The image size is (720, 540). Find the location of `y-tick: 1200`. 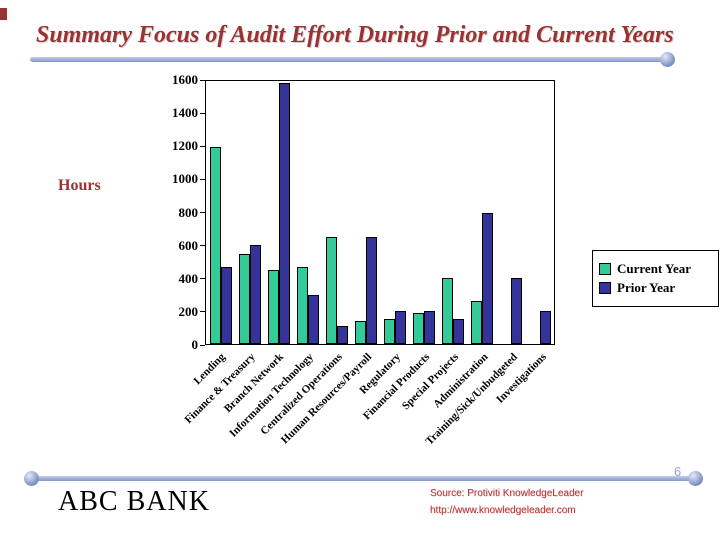

y-tick: 1200 is located at coordinates (188, 146).